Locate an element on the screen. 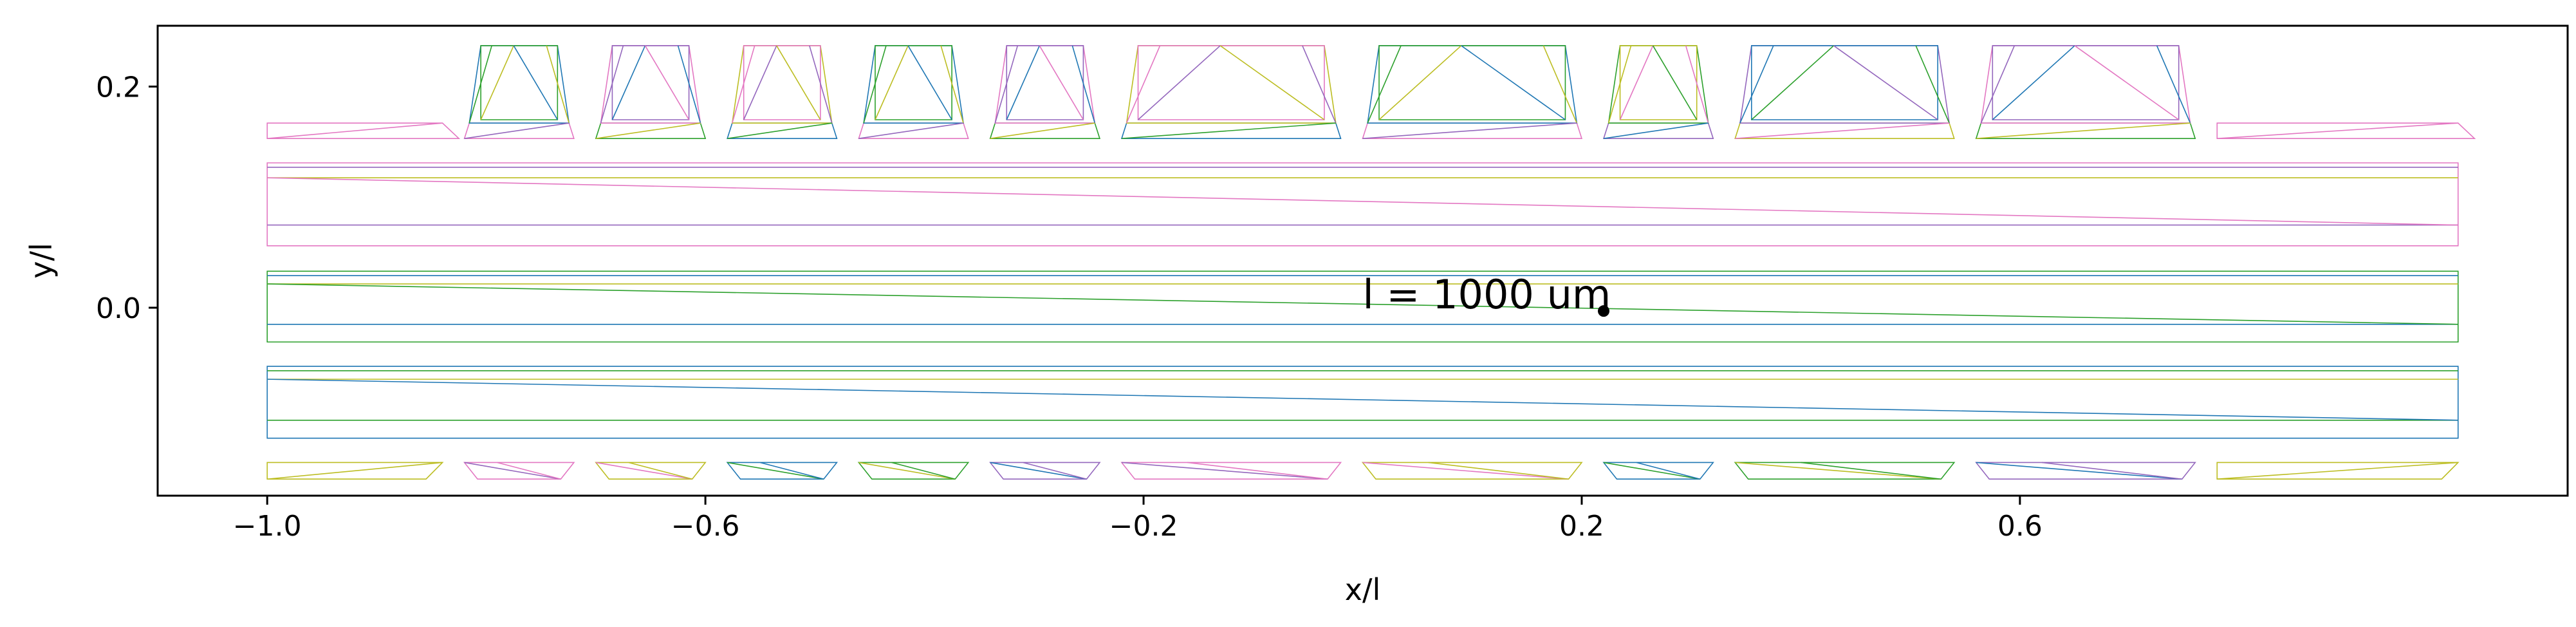  y-tick-label: 0.2 is located at coordinates (118, 87).